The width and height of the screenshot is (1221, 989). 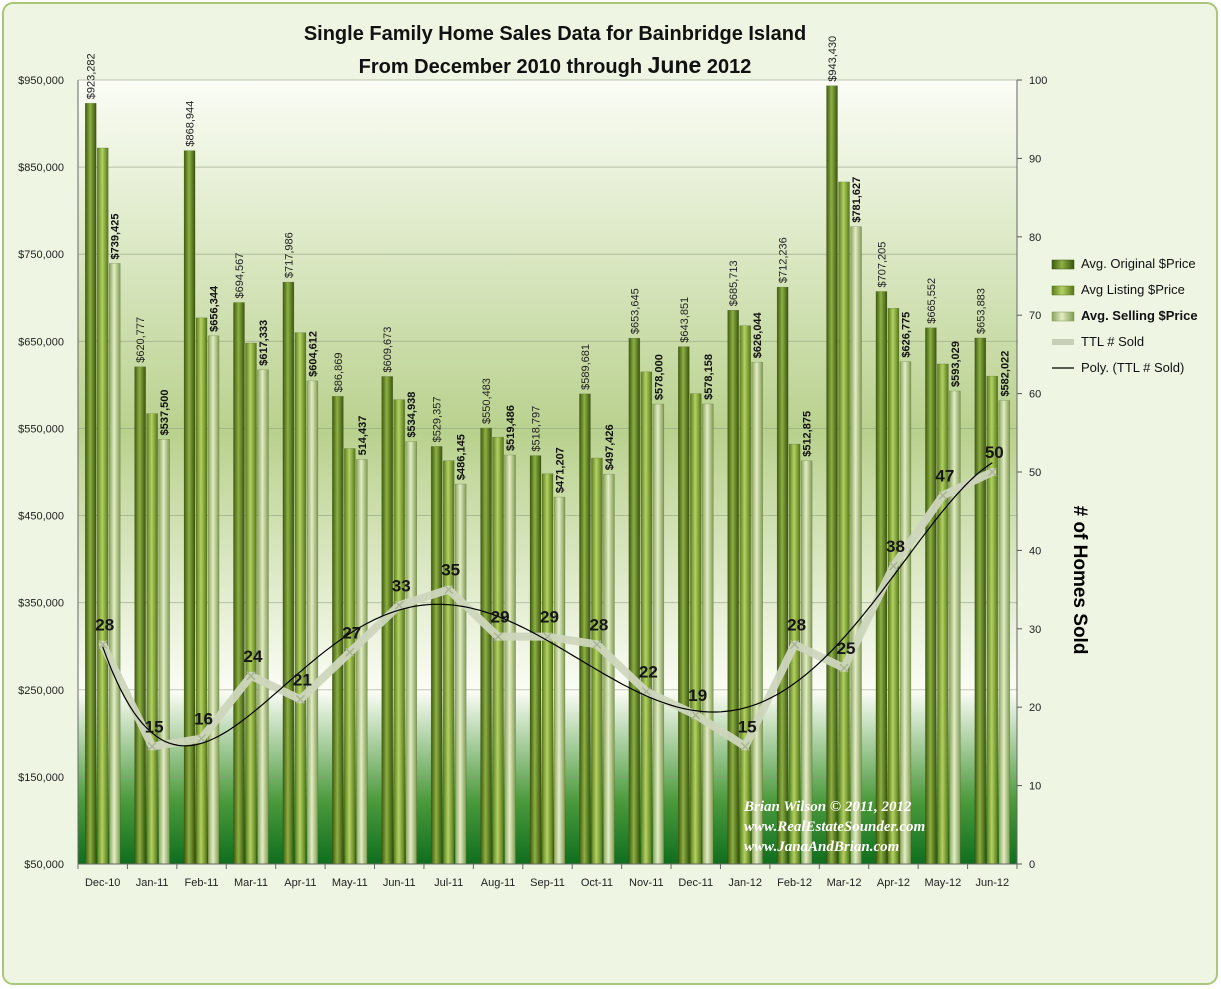 I want to click on sold-count-label: 15, so click(x=154, y=726).